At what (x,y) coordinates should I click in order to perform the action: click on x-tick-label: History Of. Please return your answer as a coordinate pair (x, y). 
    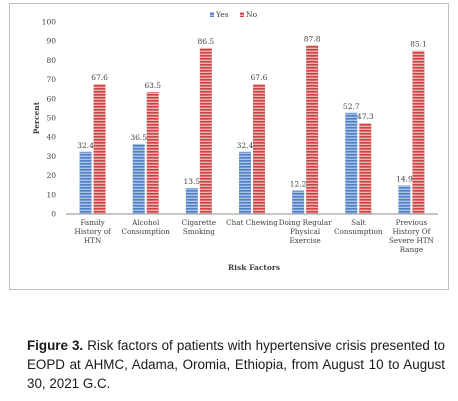
    Looking at the image, I should click on (412, 231).